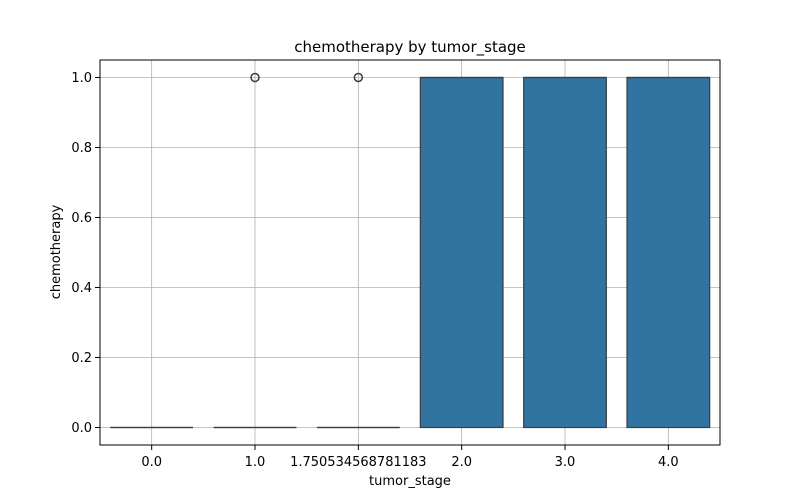  I want to click on box-4.0, so click(668, 252).